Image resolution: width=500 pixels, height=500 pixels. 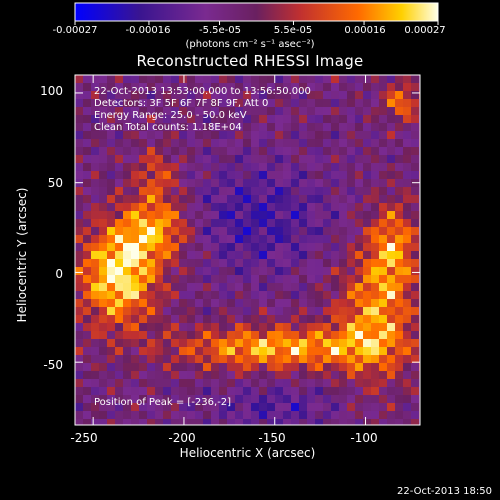 I want to click on annotation-detectors: Detectors: 3F 5F 6F 7F 8F 9F, Att 0, so click(x=181, y=103).